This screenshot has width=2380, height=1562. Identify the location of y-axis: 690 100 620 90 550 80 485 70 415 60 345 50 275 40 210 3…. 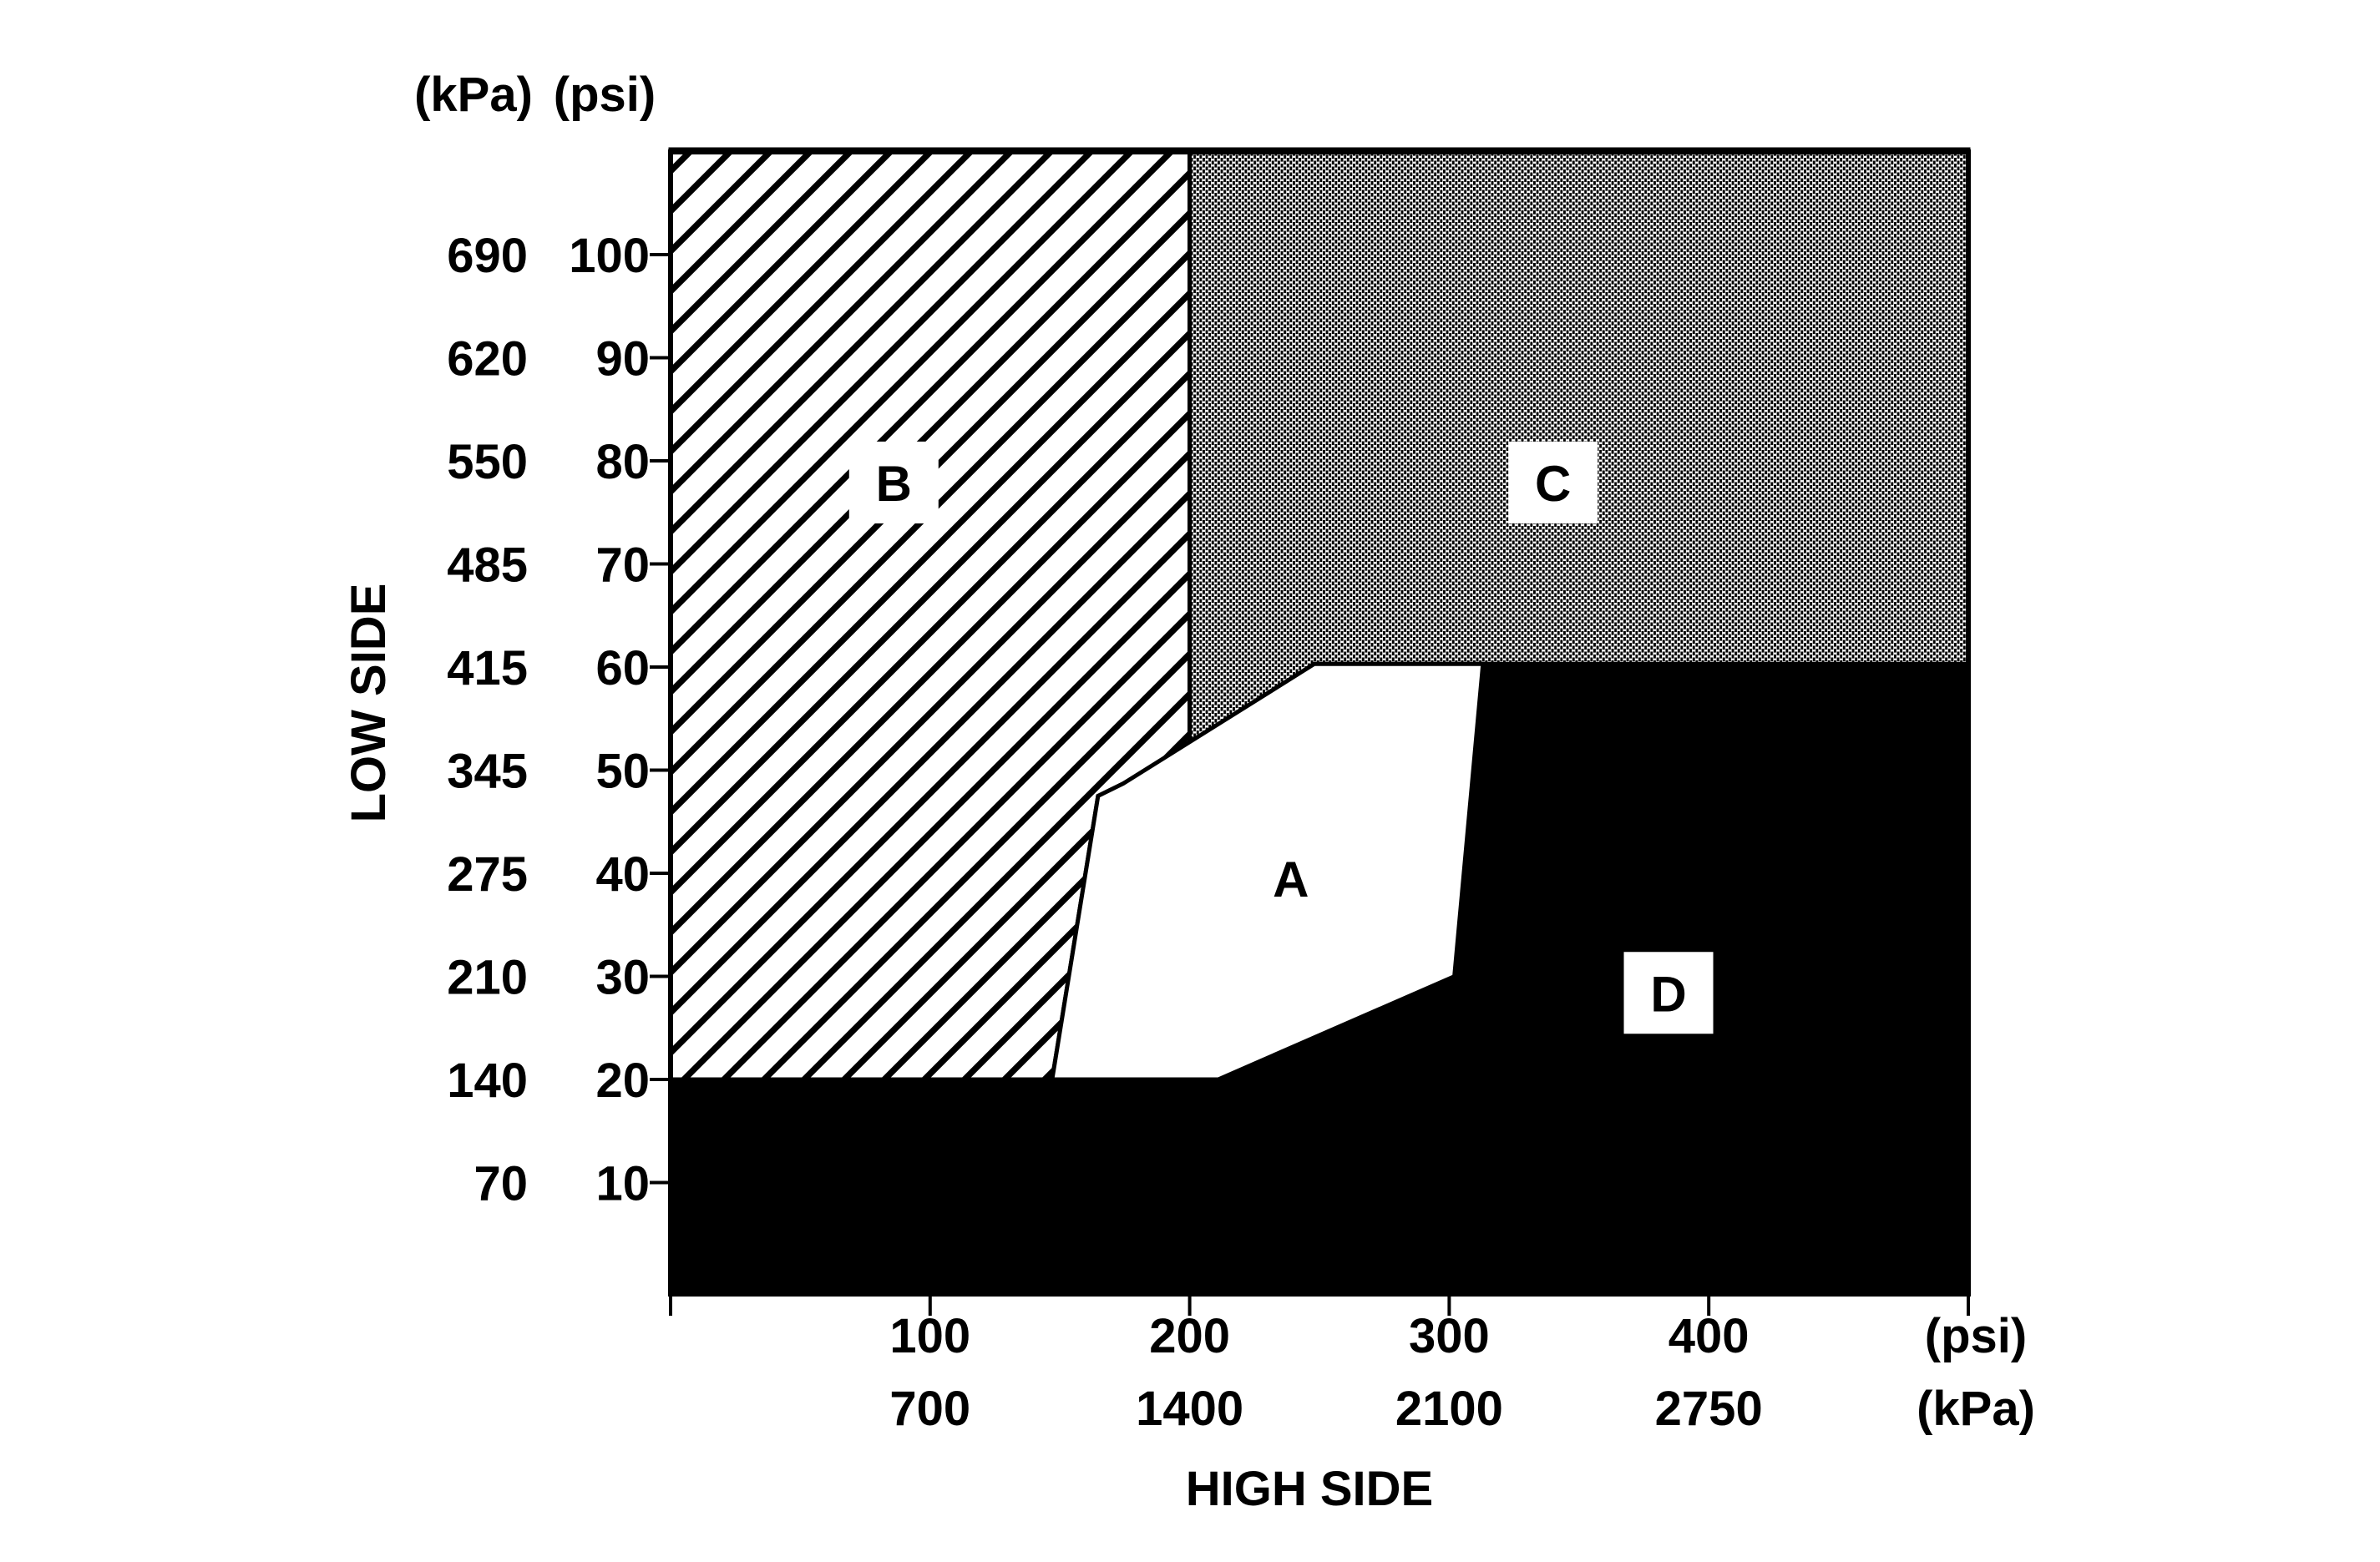
(542, 639).